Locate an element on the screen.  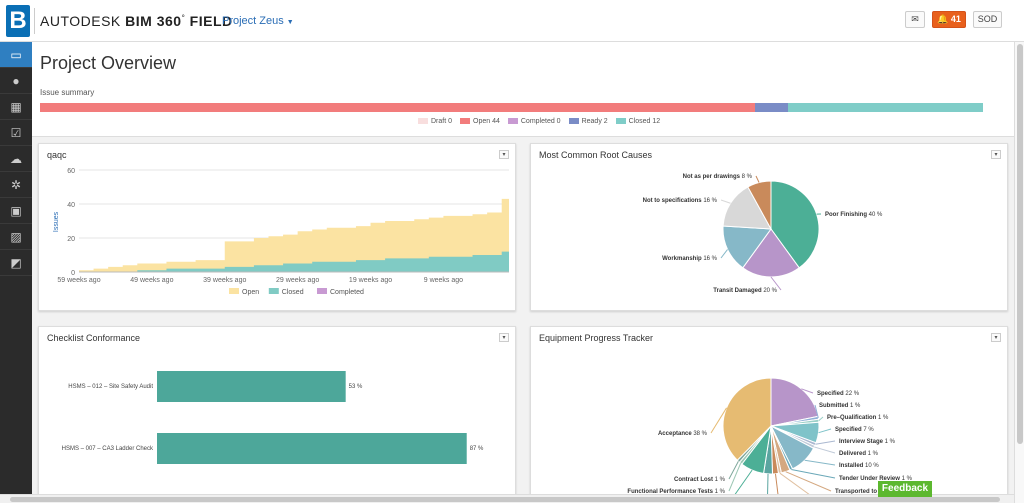
pie-label: Poor Finishing 40 % is located at coordinates (854, 215).